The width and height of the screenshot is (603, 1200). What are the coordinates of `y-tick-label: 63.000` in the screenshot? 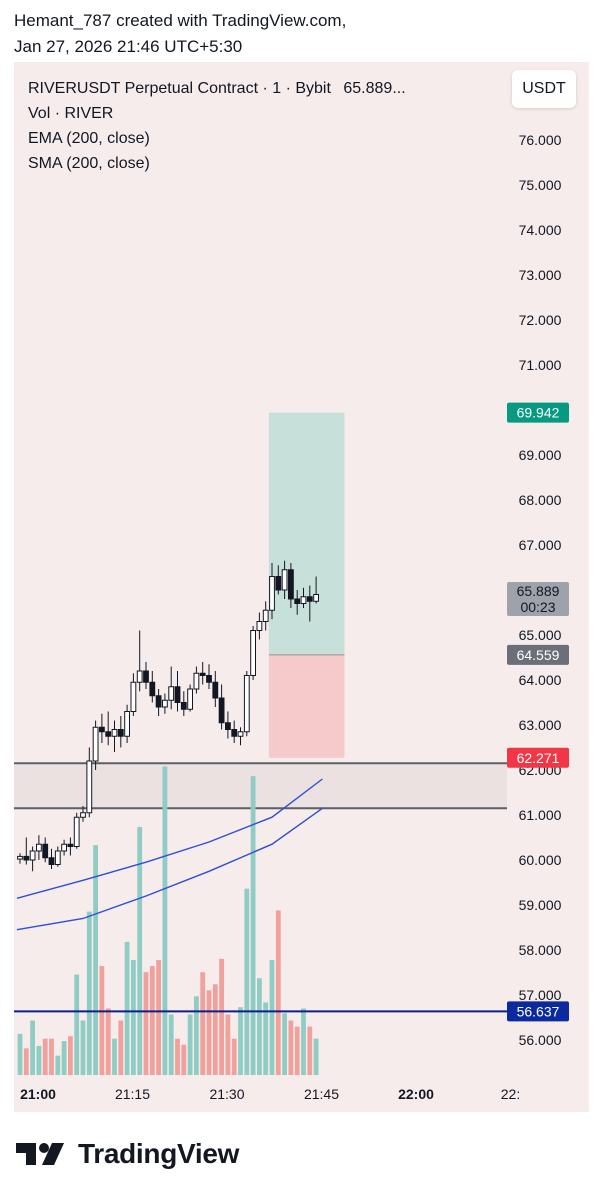 It's located at (540, 725).